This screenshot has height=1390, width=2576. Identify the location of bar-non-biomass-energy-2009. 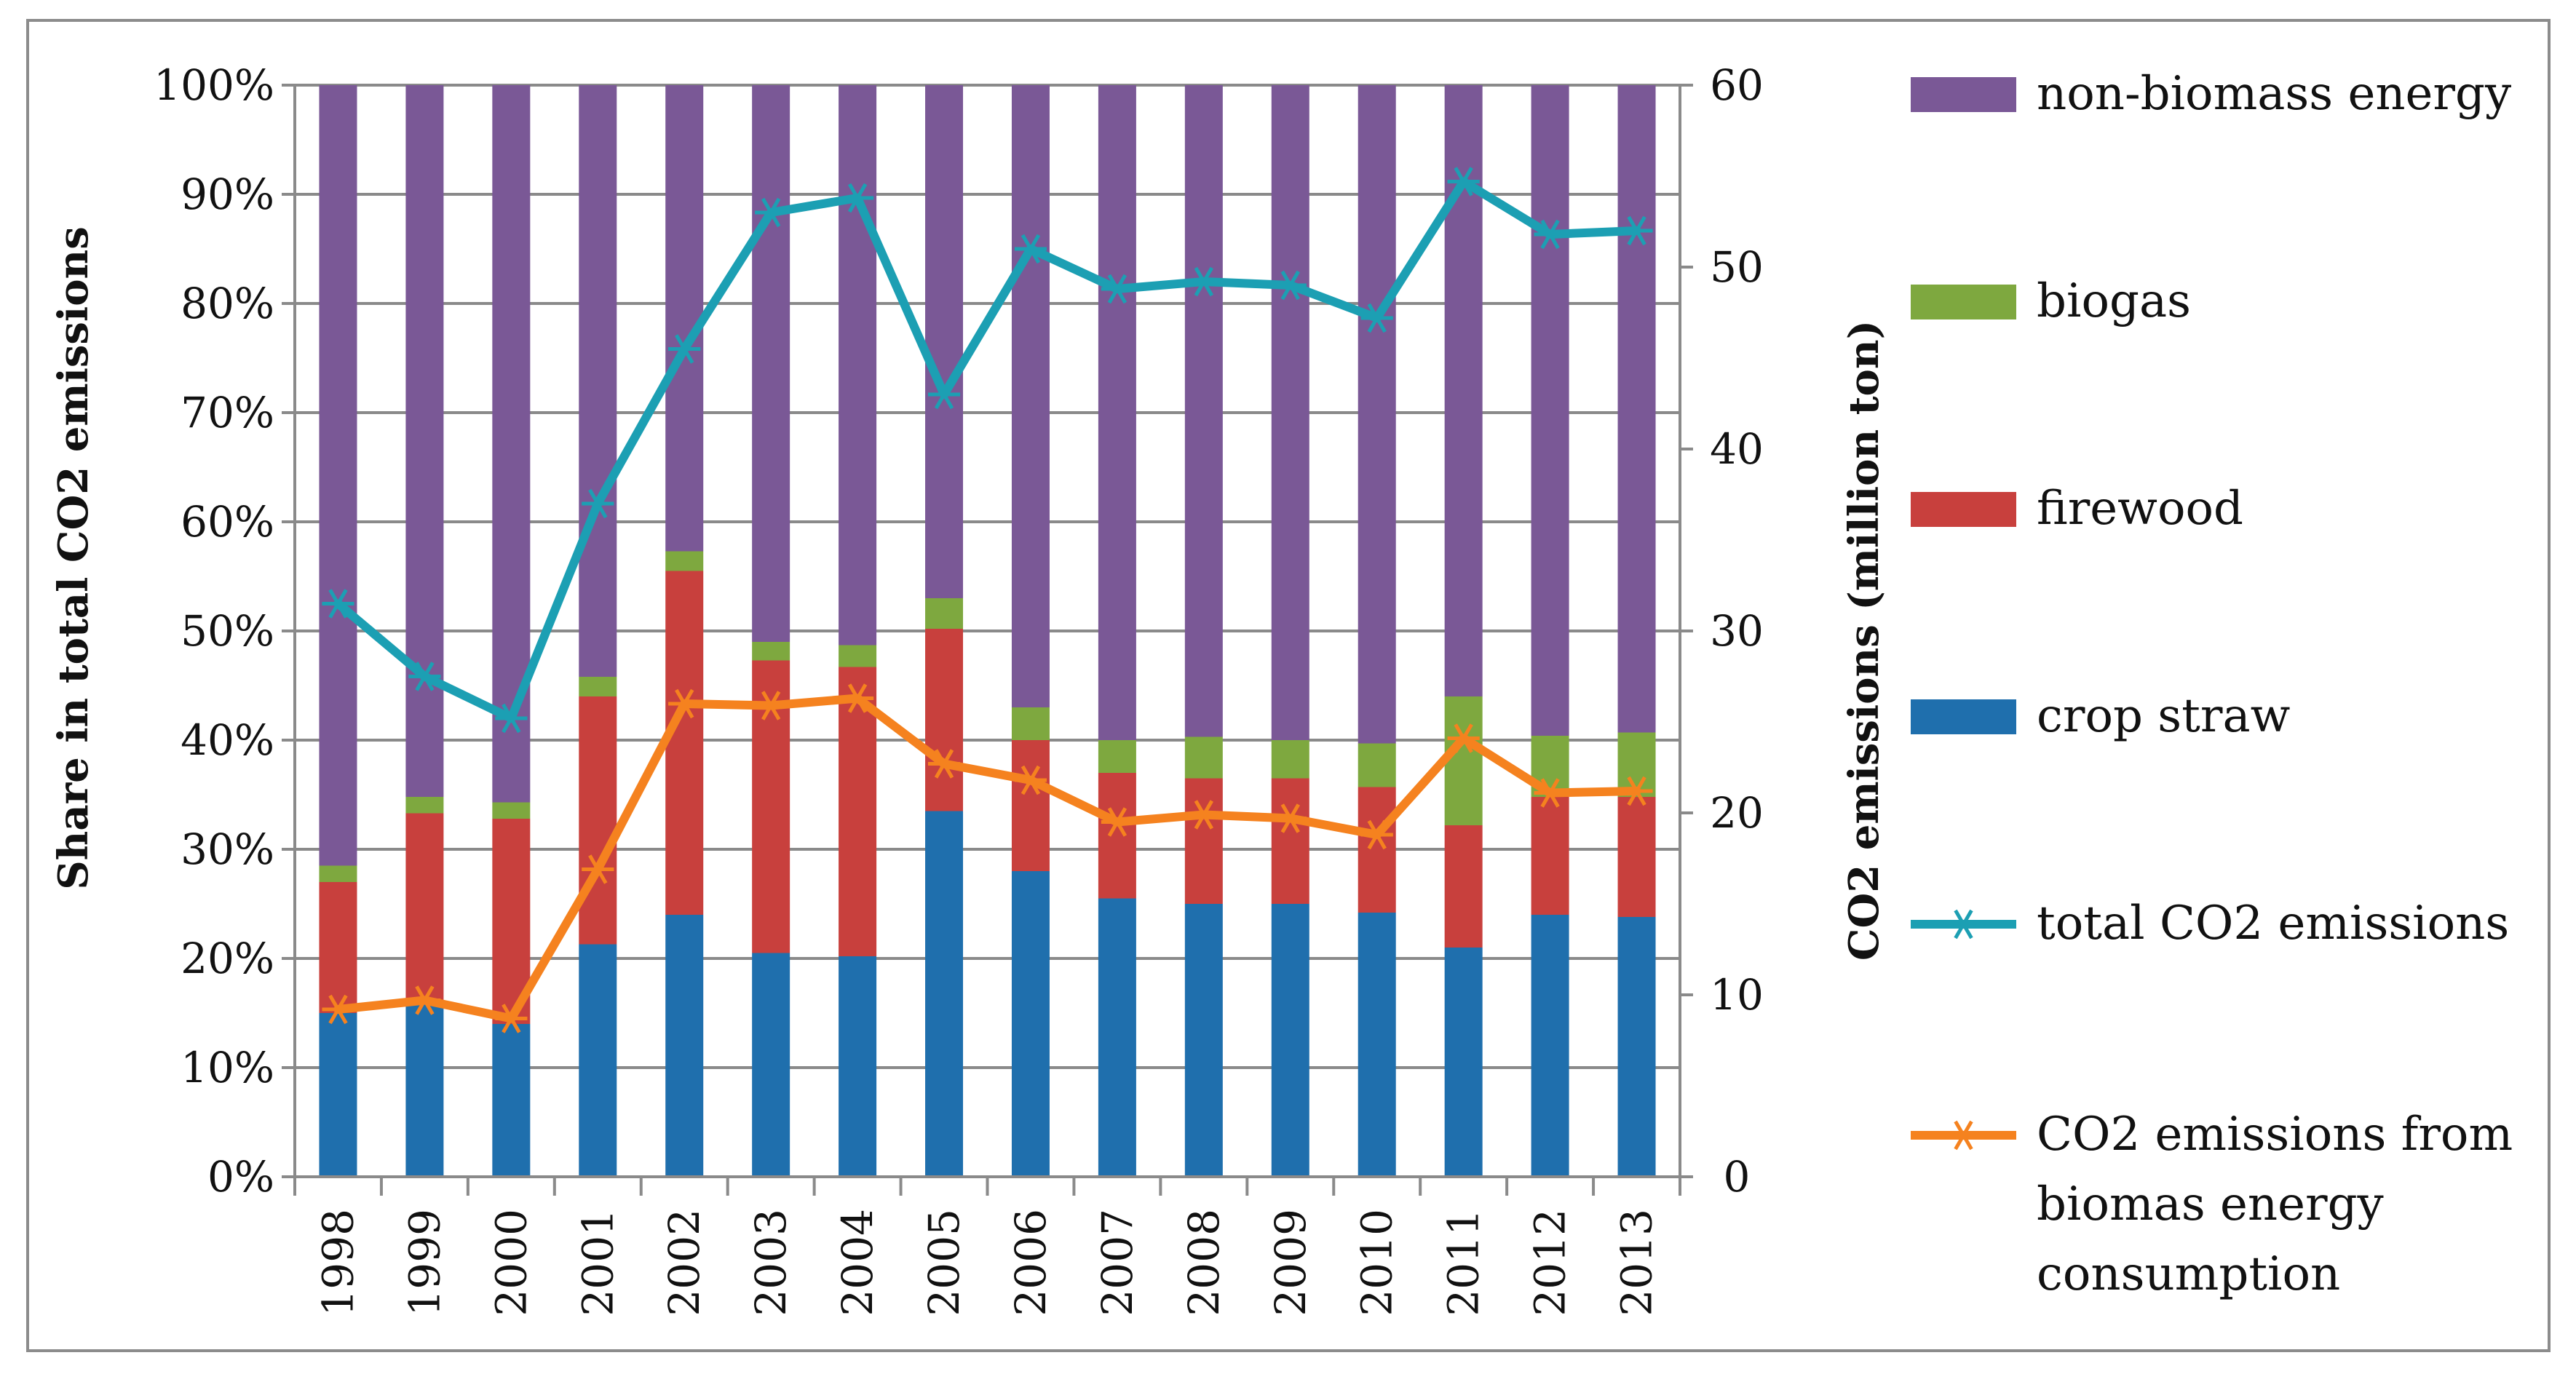
(1290, 412).